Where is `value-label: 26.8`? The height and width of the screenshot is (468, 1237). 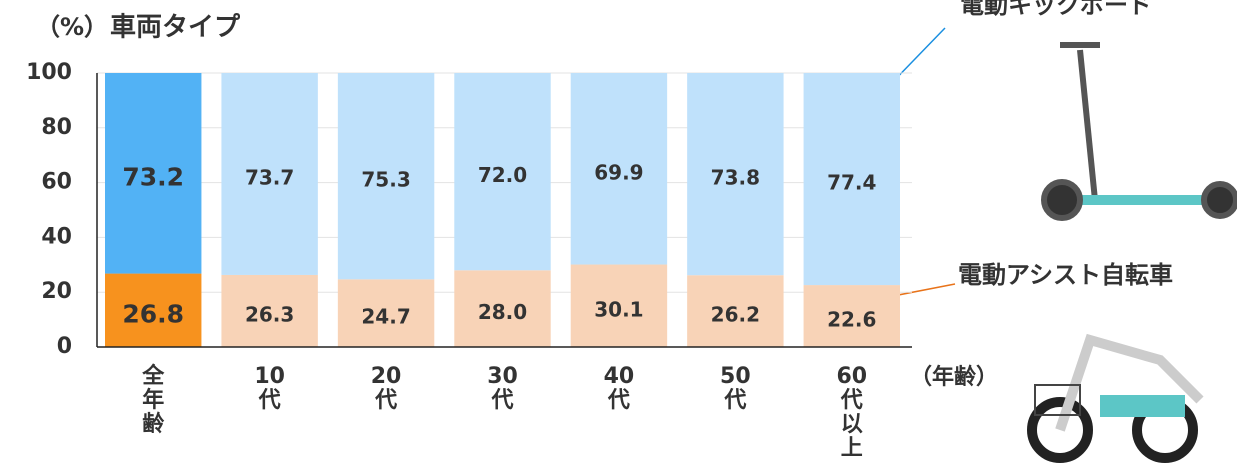
value-label: 26.8 is located at coordinates (153, 313).